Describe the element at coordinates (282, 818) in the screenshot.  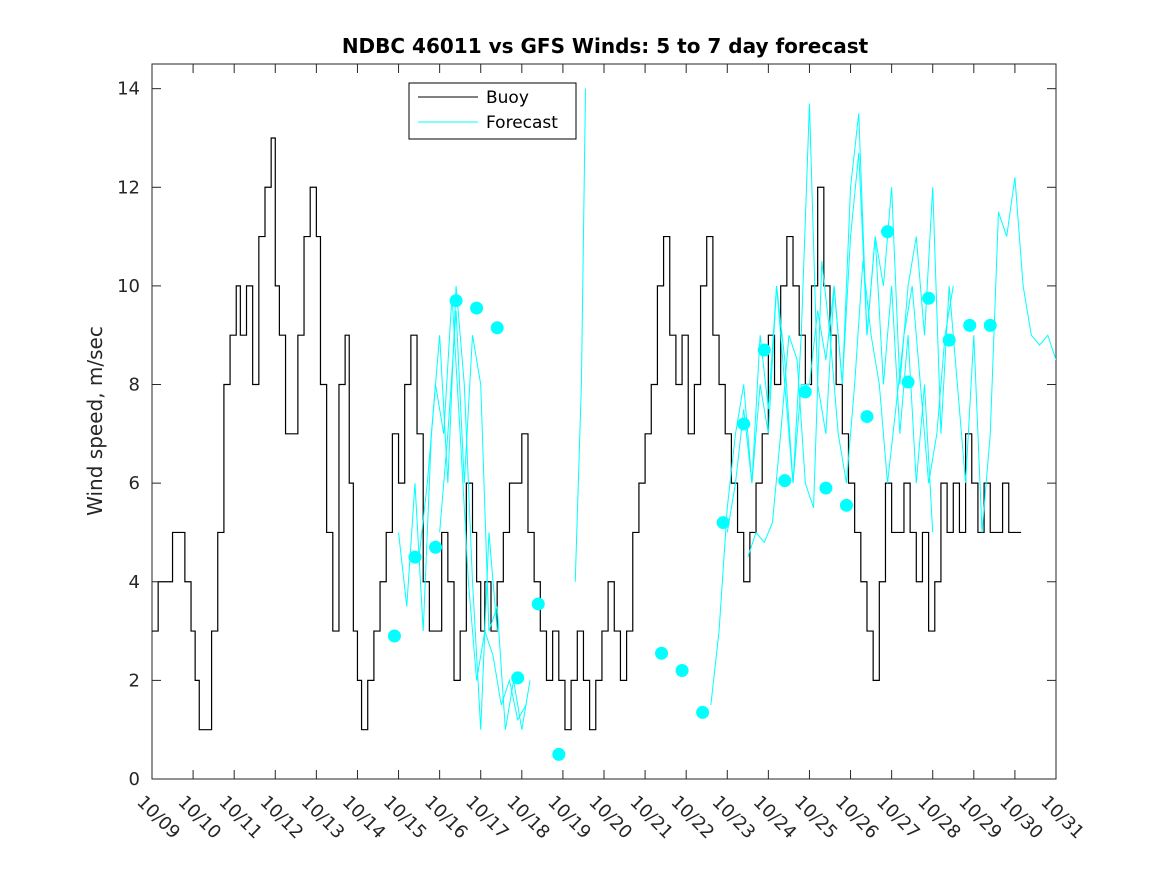
I see `x-tick-label: 10/12` at that location.